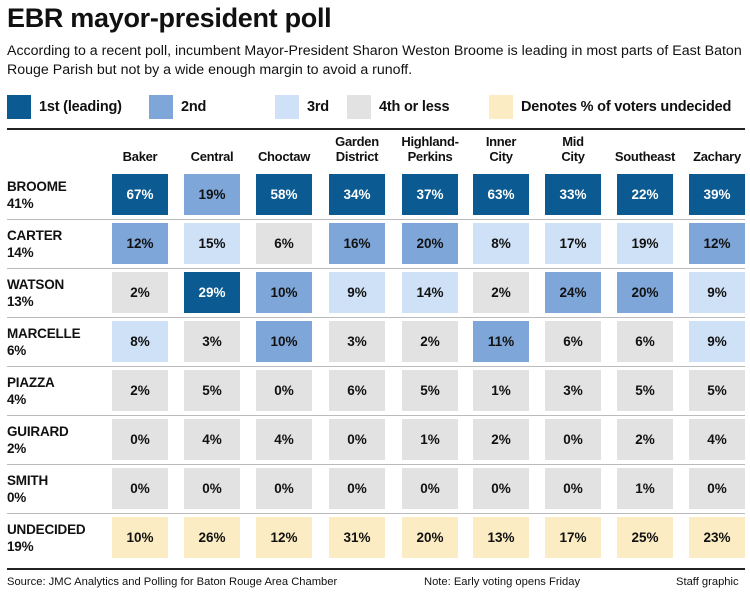  What do you see at coordinates (46, 529) in the screenshot?
I see `candidate-name: UNDECIDED` at bounding box center [46, 529].